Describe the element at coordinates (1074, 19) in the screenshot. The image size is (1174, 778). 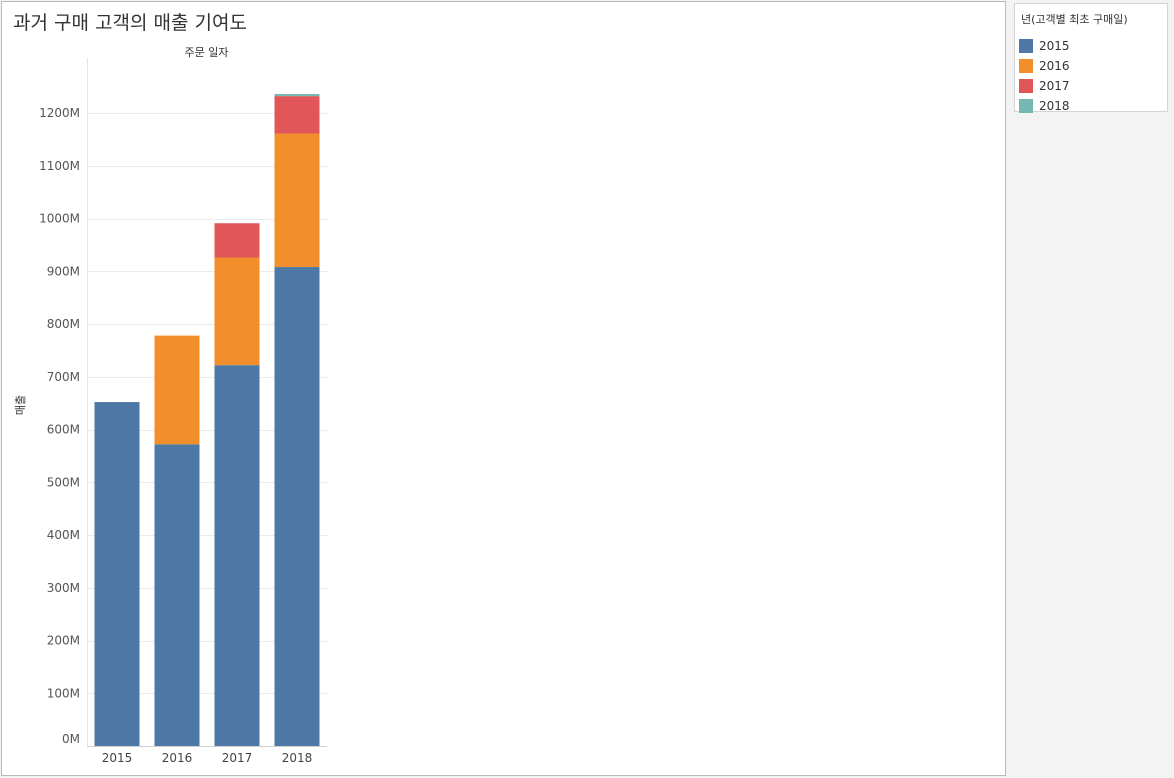
I see `legend-title: 년(고객별 최초 구매일)` at that location.